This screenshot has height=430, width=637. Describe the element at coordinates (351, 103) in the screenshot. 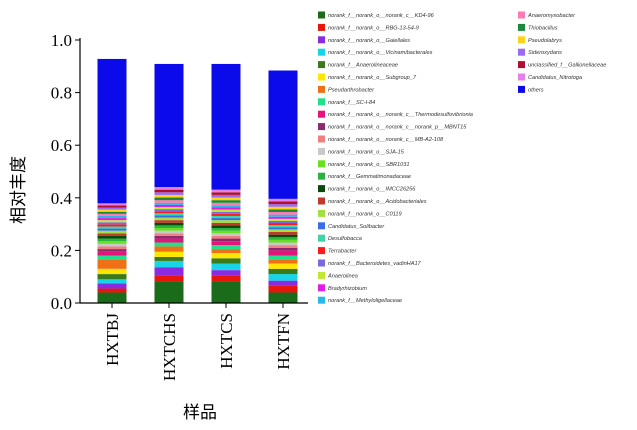

I see `legend-label: norank_f__SC-I-84` at that location.